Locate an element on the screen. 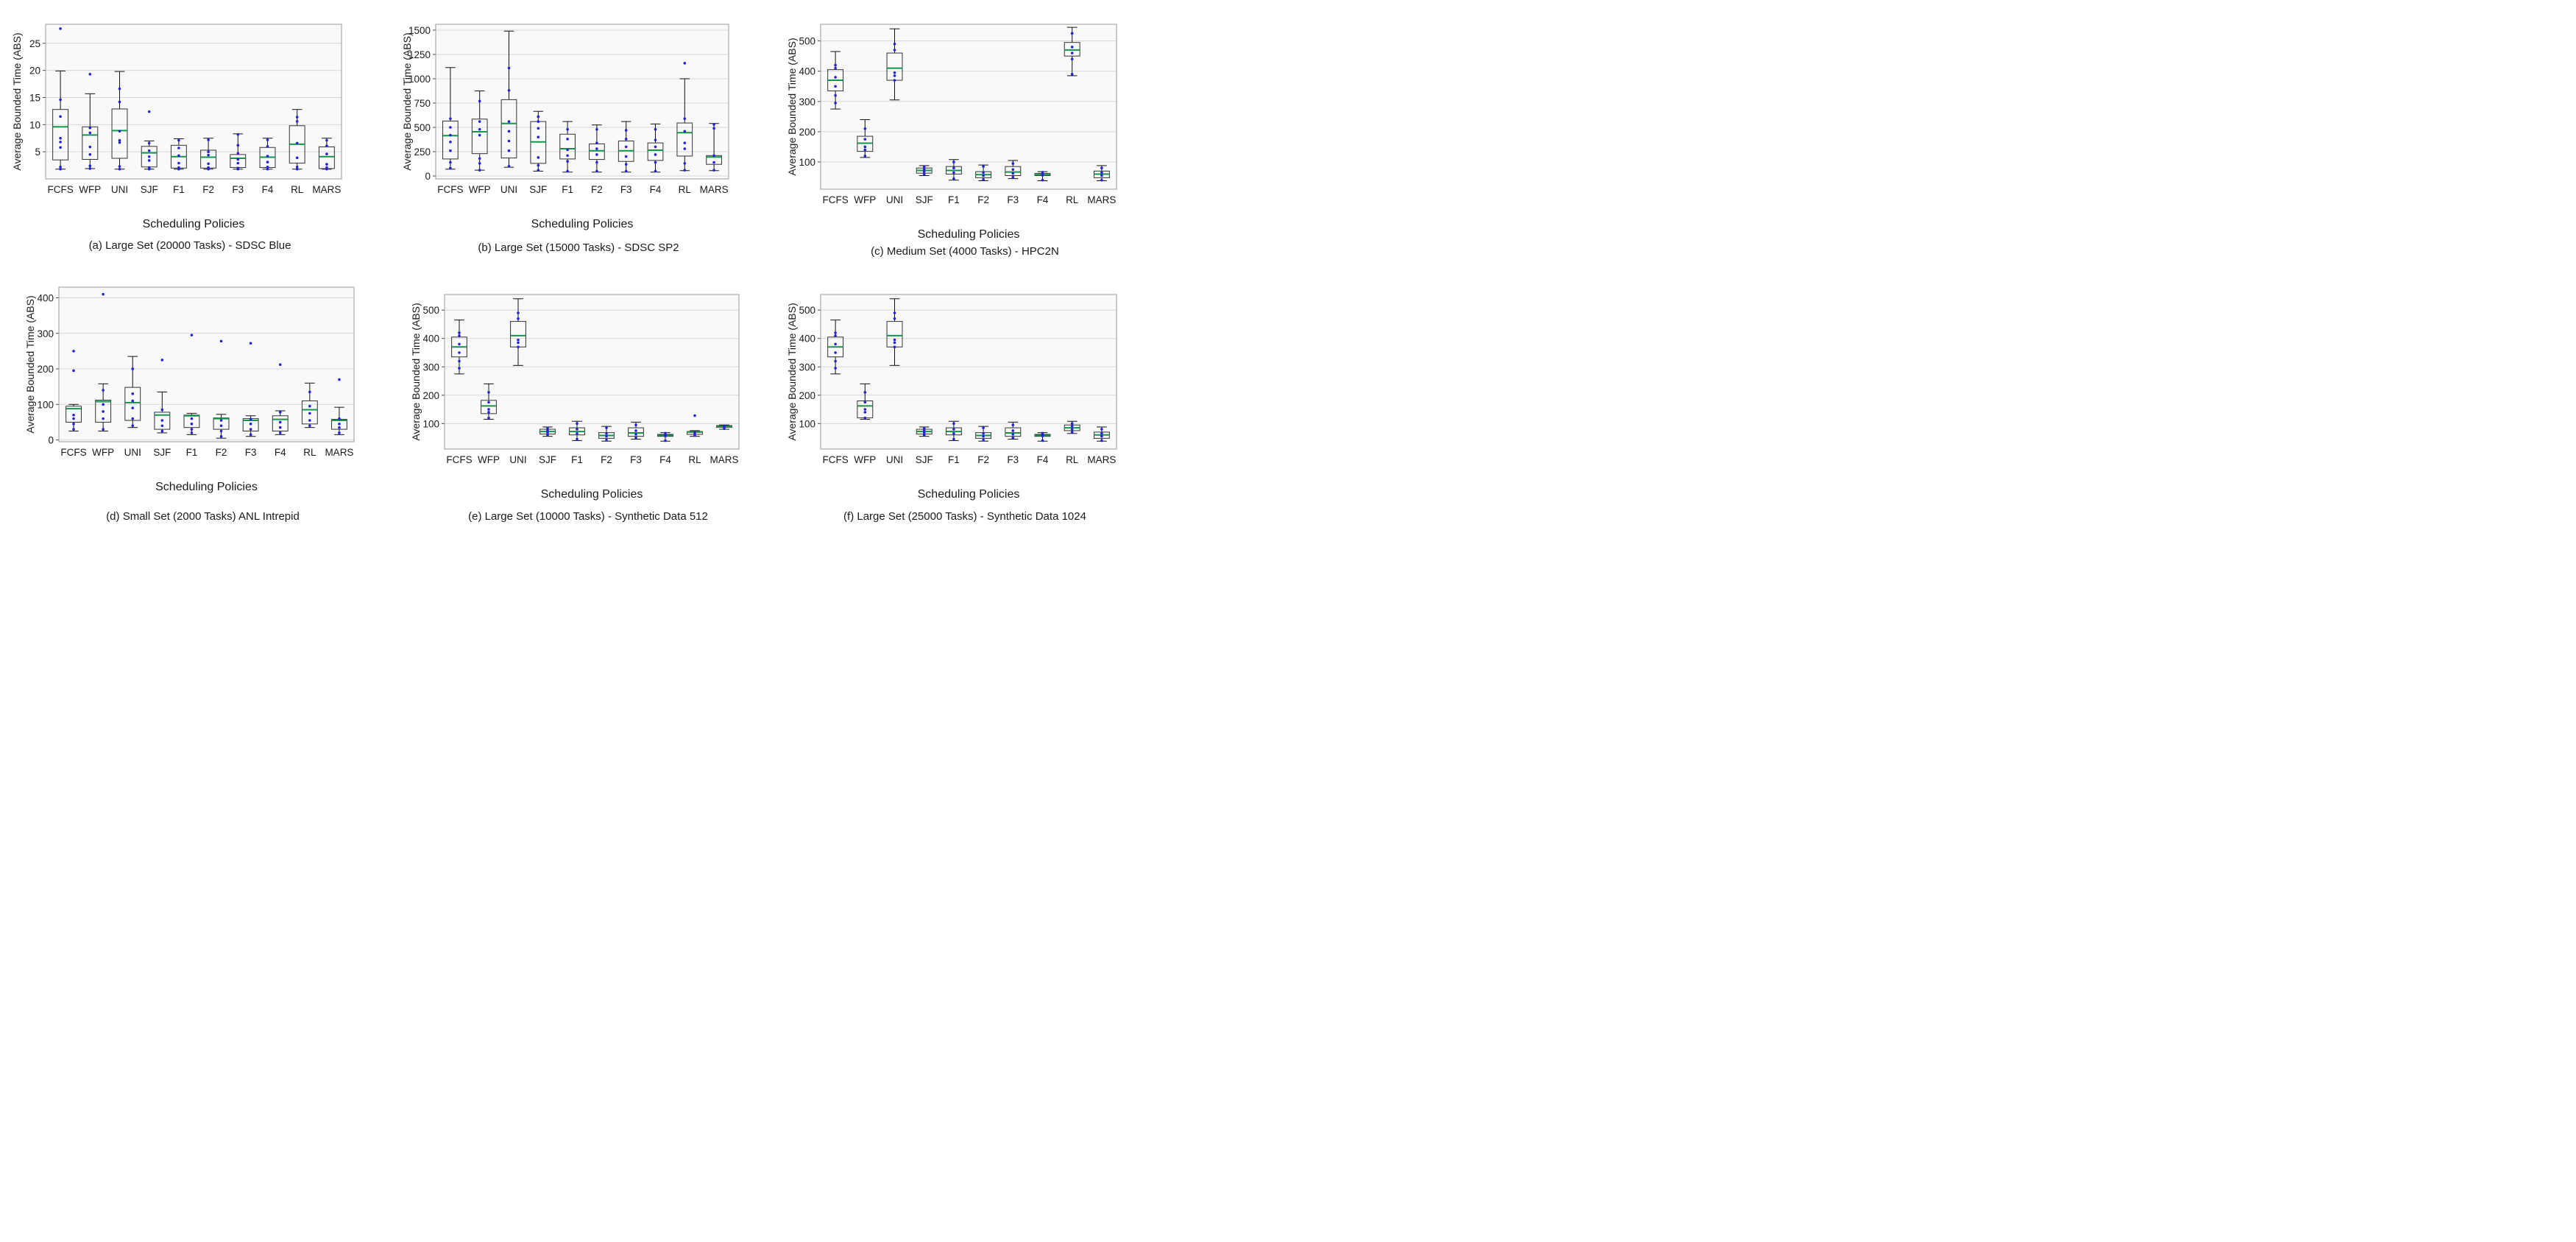  y-tick-label: 25 is located at coordinates (34, 44).